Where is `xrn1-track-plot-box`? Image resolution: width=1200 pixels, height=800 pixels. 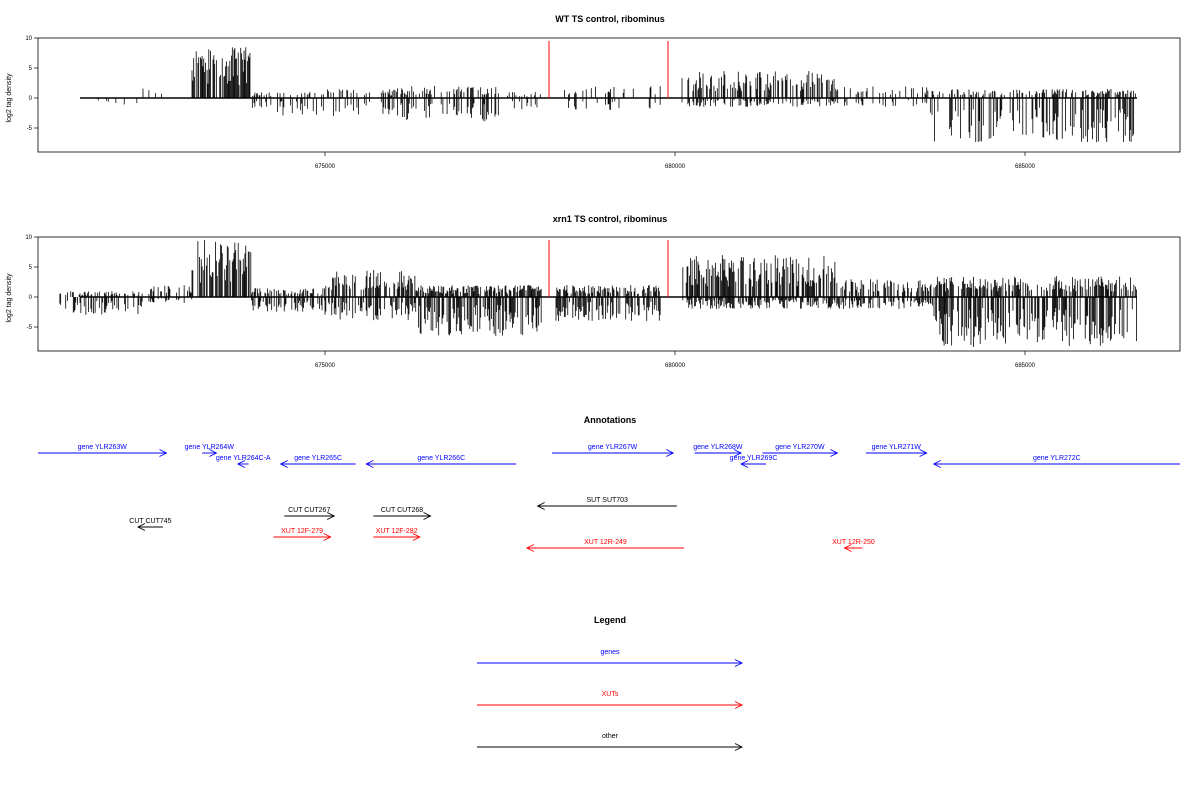
xrn1-track-plot-box is located at coordinates (609, 294).